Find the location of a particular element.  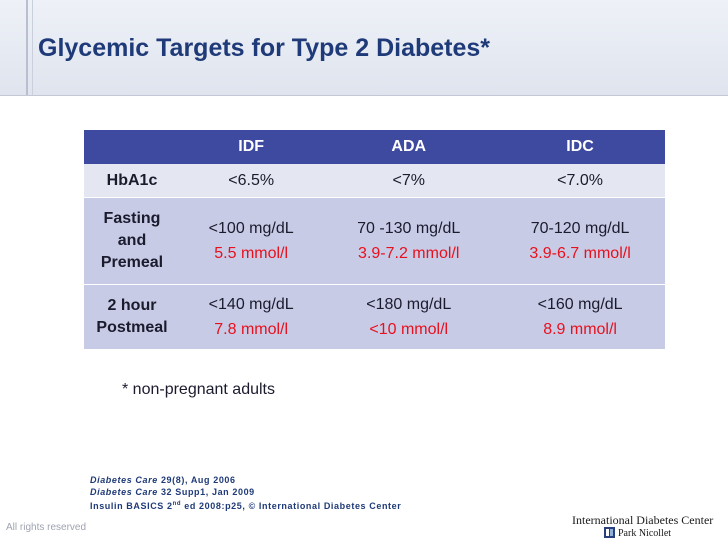

row-label-line: Premeal is located at coordinates (132, 262).